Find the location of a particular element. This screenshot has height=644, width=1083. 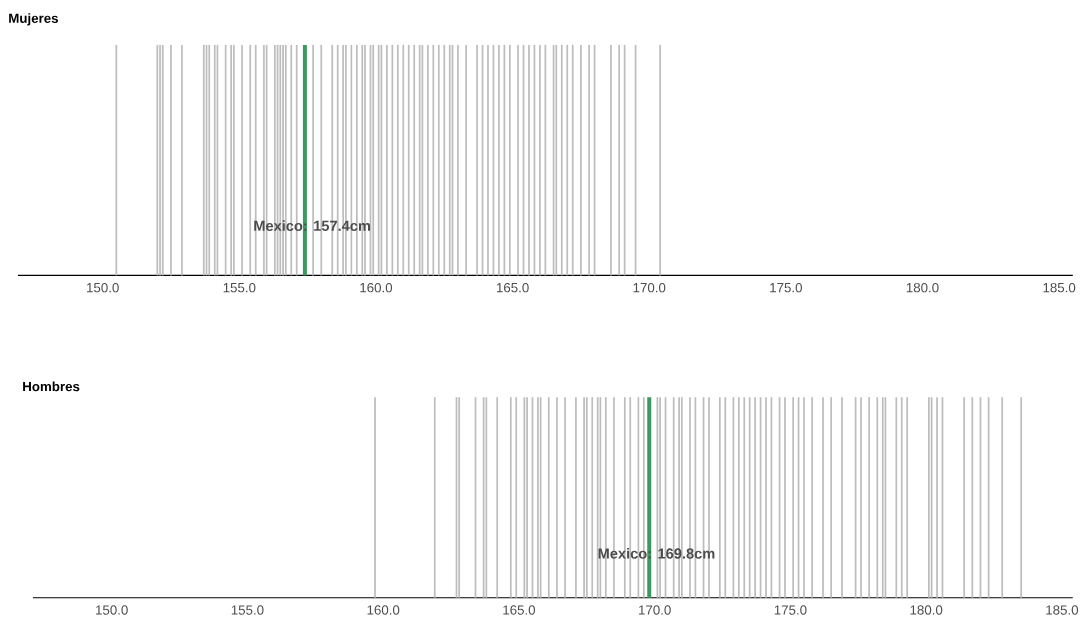

chart-title: Mujeres is located at coordinates (34, 19).